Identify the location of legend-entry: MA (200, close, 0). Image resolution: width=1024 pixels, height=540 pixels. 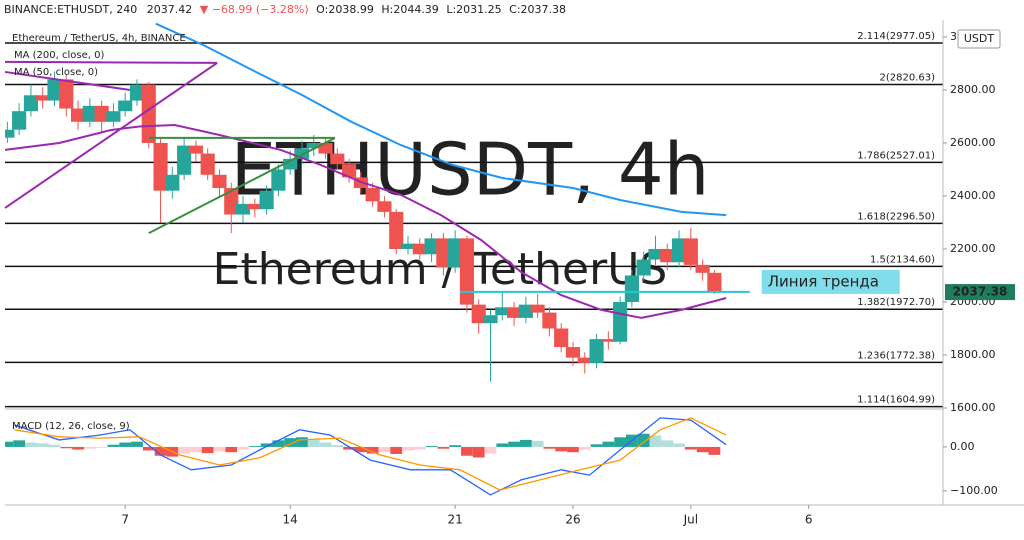
(59, 55).